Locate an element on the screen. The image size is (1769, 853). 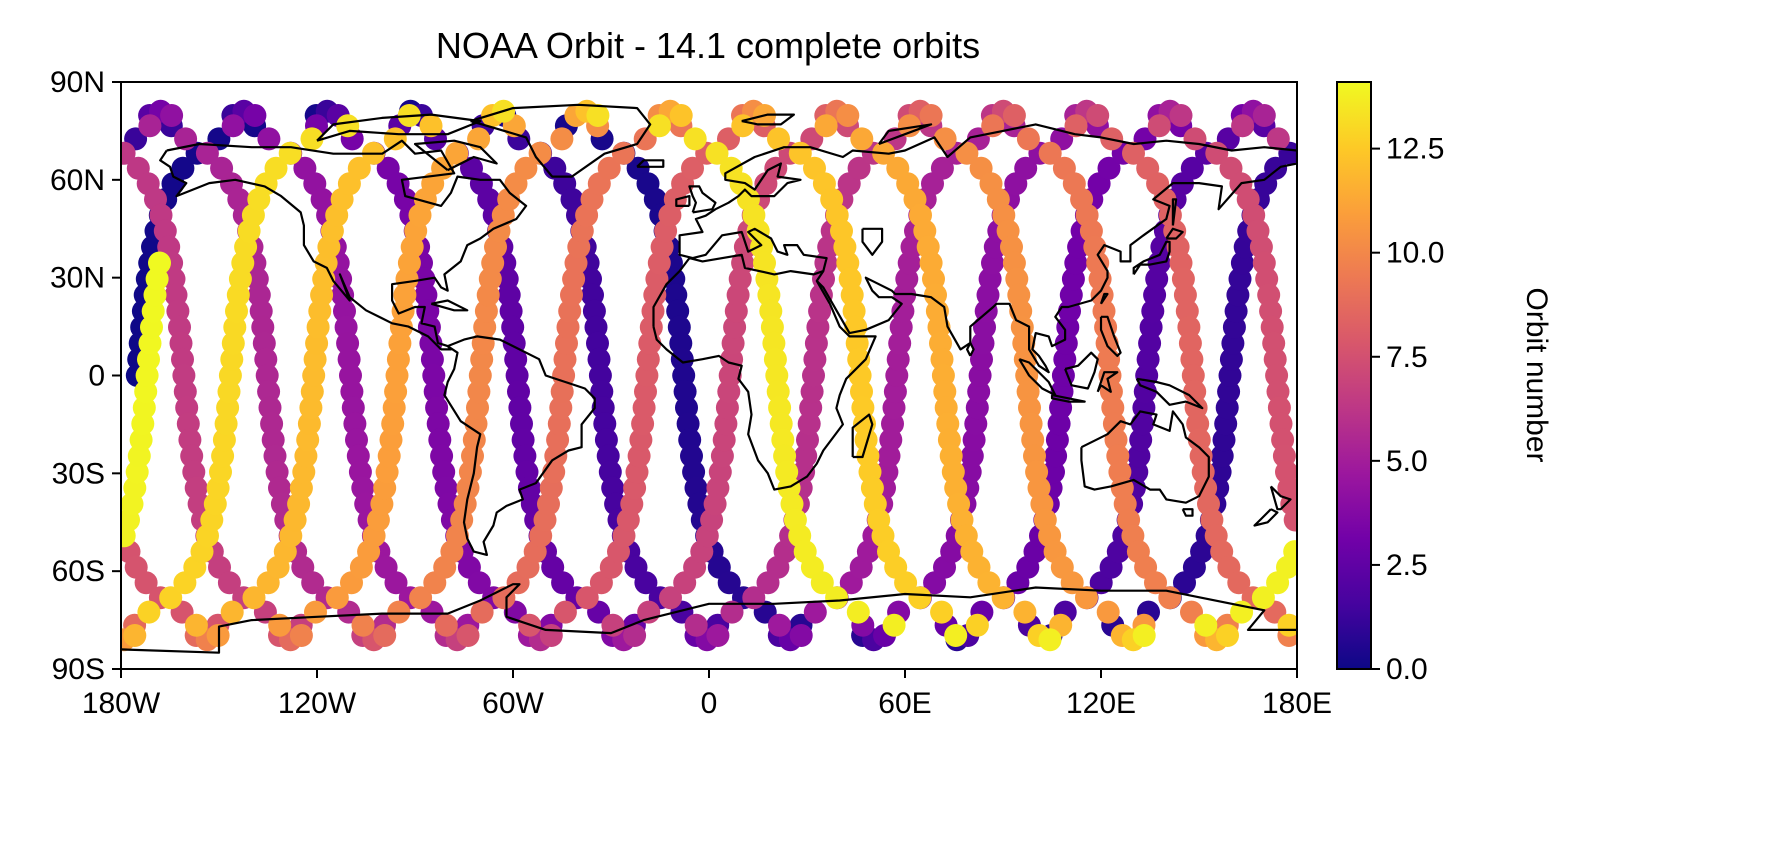
coastline-borneo is located at coordinates (1081, 370).